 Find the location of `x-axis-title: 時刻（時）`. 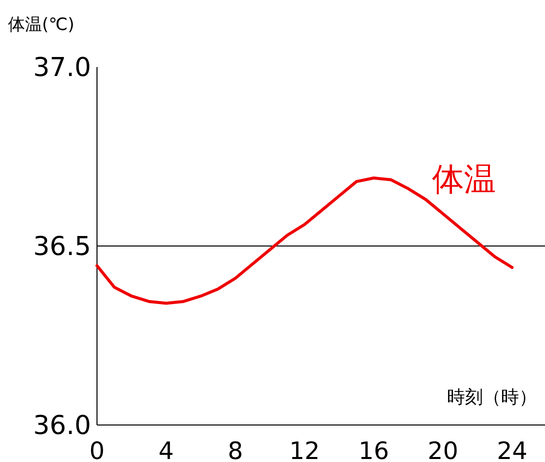

x-axis-title: 時刻（時） is located at coordinates (492, 397).